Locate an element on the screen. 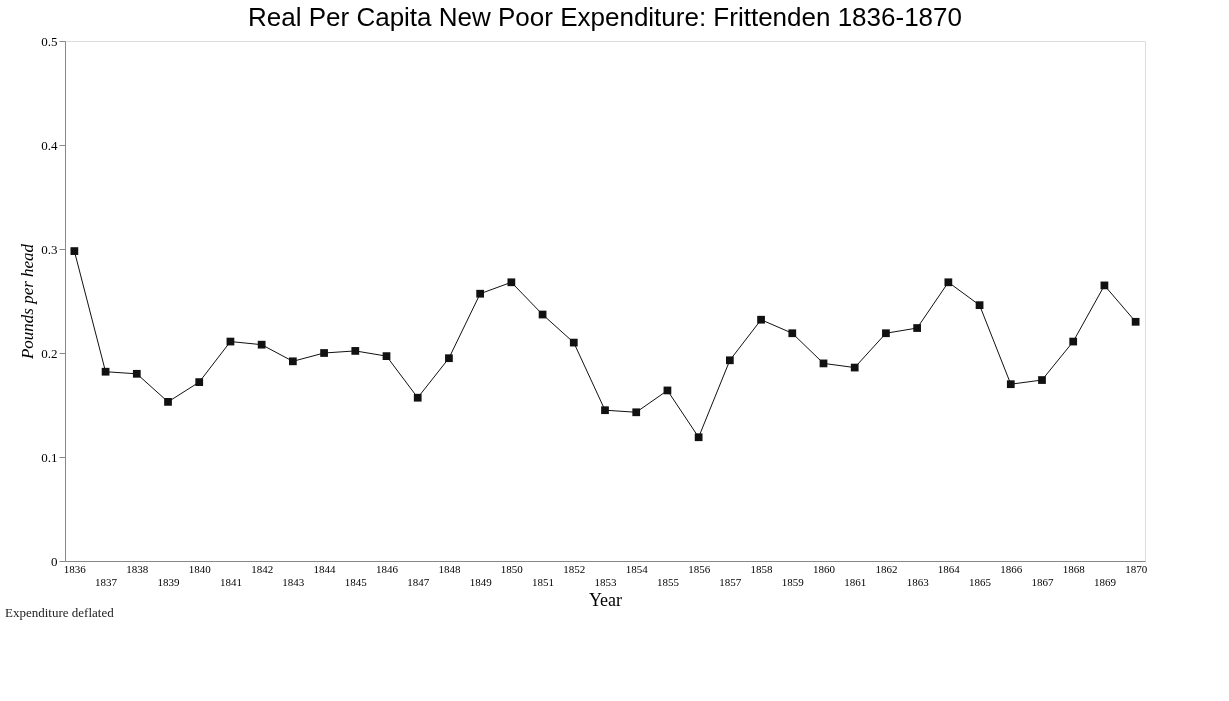 The image size is (1229, 701). x-tick-label: 1869 is located at coordinates (1105, 581).